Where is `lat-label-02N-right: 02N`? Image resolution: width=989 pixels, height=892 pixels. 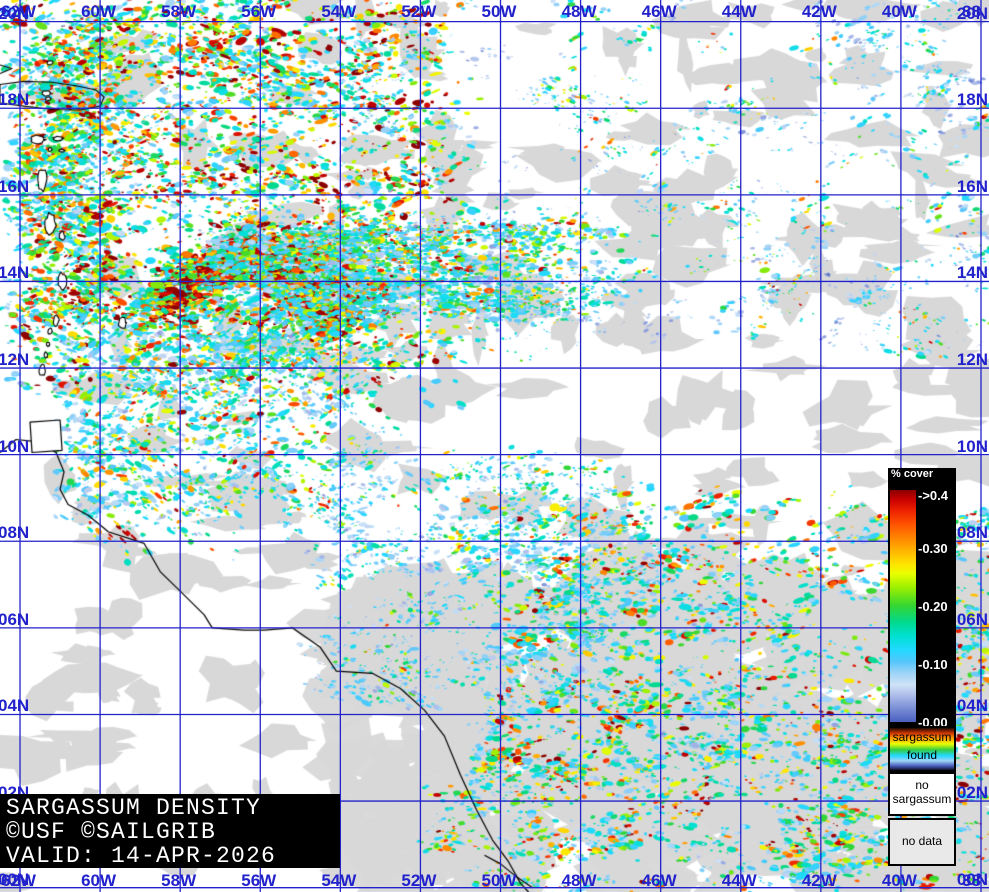 lat-label-02N-right: 02N is located at coordinates (972, 793).